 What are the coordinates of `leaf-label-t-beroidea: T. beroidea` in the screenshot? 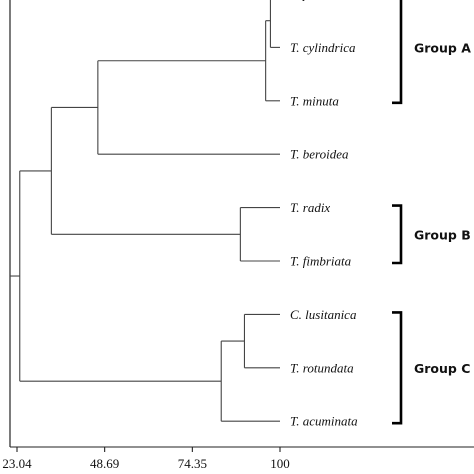 It's located at (319, 154).